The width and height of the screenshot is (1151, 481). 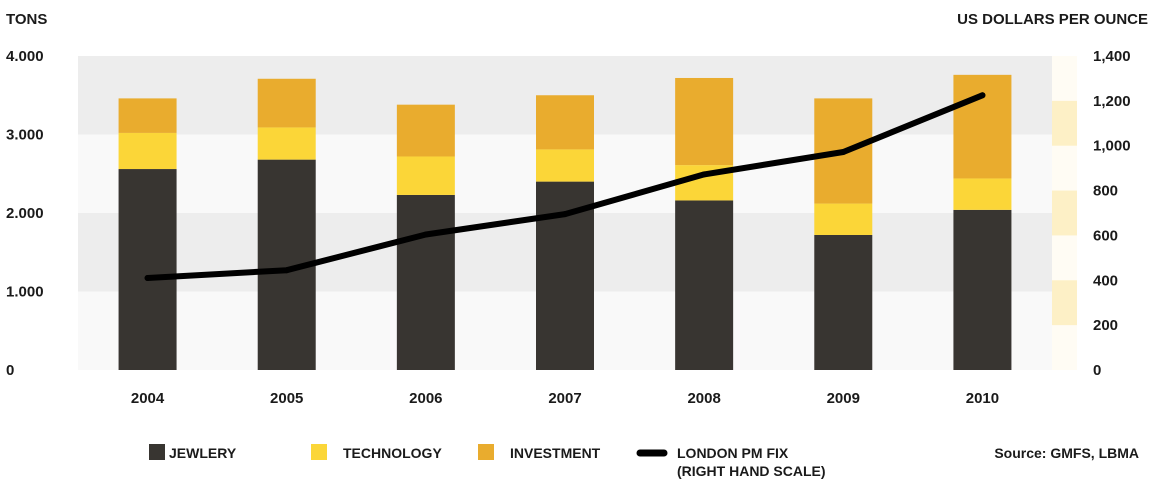 I want to click on category-label-2010: 2010, so click(x=982, y=398).